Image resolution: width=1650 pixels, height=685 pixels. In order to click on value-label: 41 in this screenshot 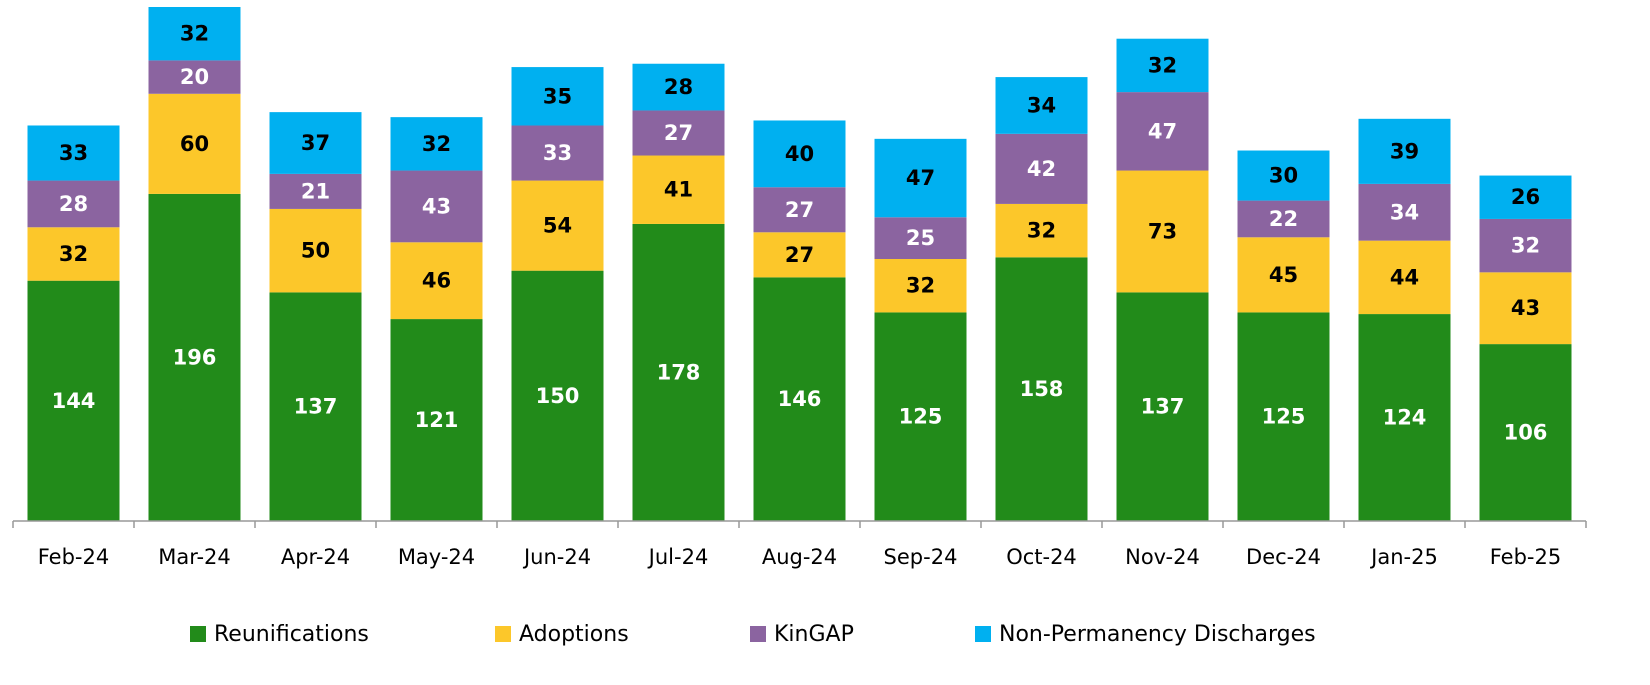, I will do `click(678, 190)`.